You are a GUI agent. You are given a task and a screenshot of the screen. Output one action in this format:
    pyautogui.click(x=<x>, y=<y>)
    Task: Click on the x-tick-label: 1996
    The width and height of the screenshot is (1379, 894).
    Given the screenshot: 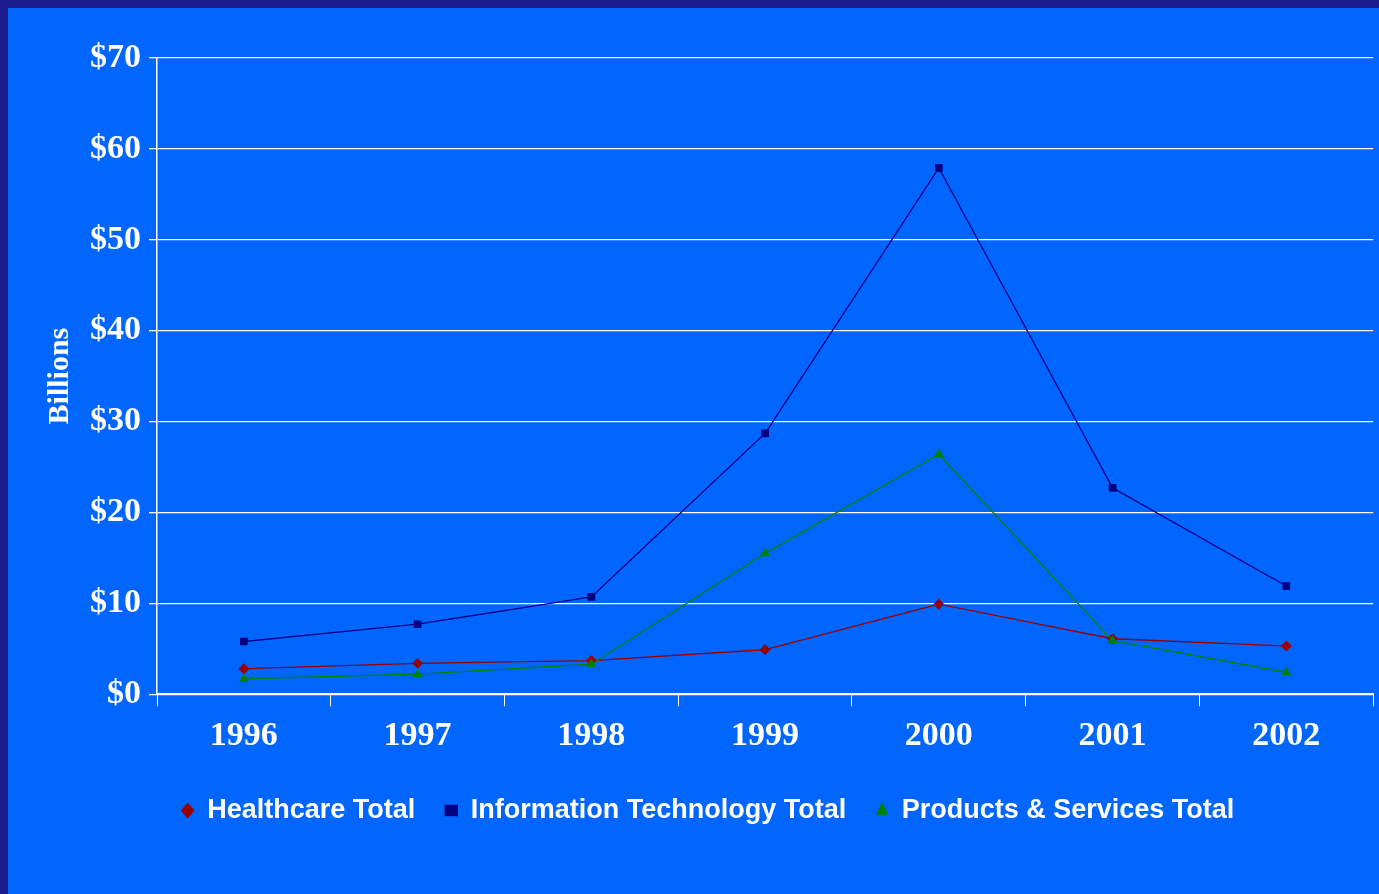 What is the action you would take?
    pyautogui.click(x=243, y=734)
    